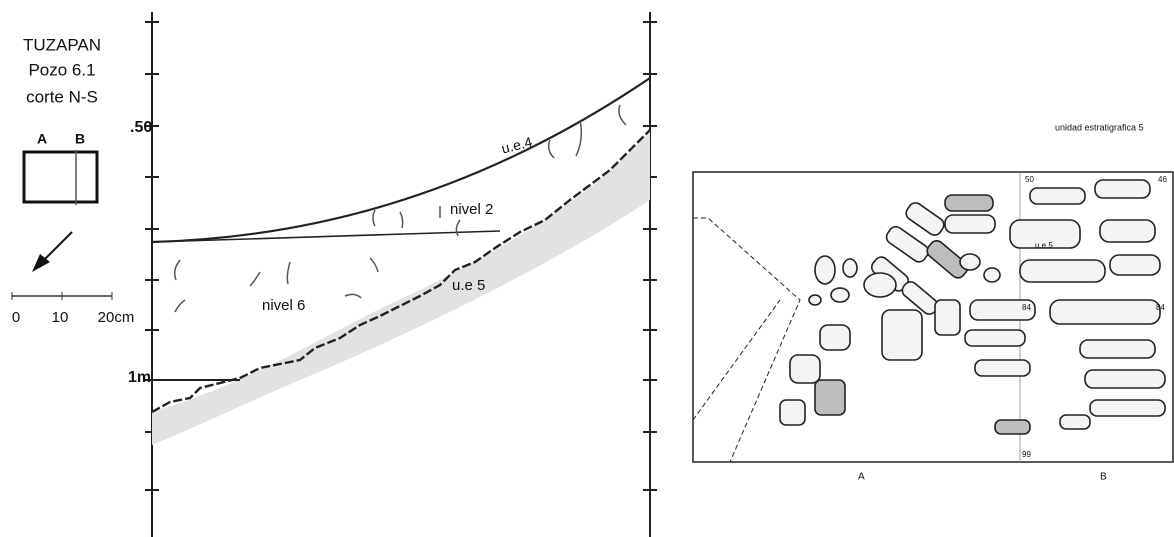  What do you see at coordinates (471, 209) in the screenshot?
I see `layer-label: nivel 2` at bounding box center [471, 209].